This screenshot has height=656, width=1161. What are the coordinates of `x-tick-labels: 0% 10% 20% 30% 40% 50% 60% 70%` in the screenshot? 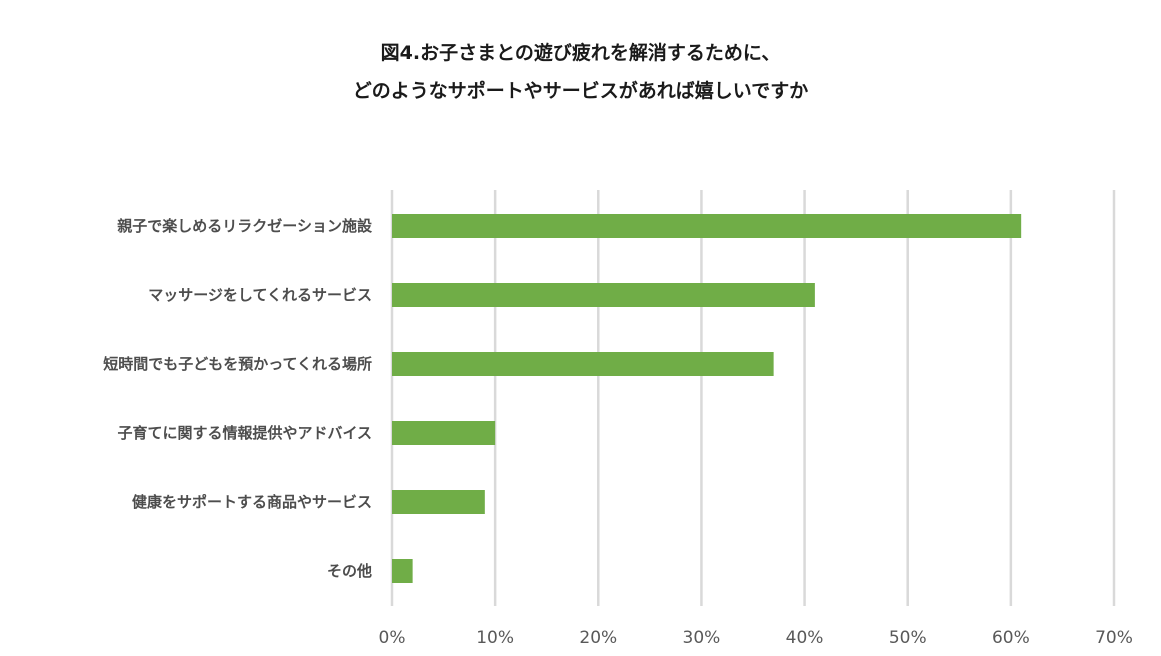 It's located at (756, 638).